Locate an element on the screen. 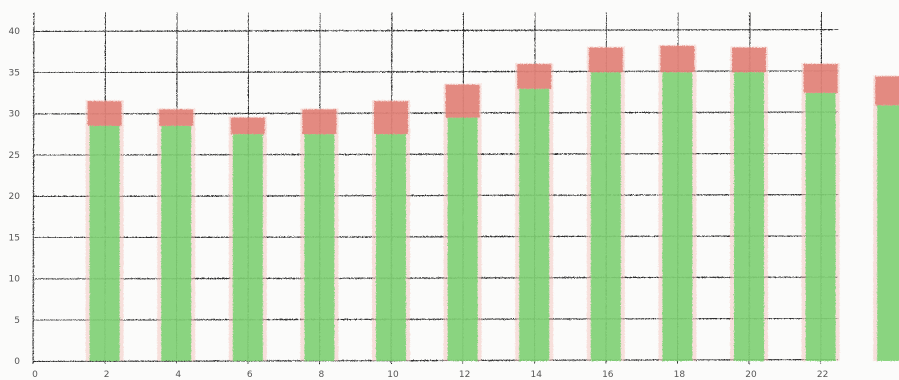 The height and width of the screenshot is (380, 899). x-tick-label: 6 is located at coordinates (250, 375).